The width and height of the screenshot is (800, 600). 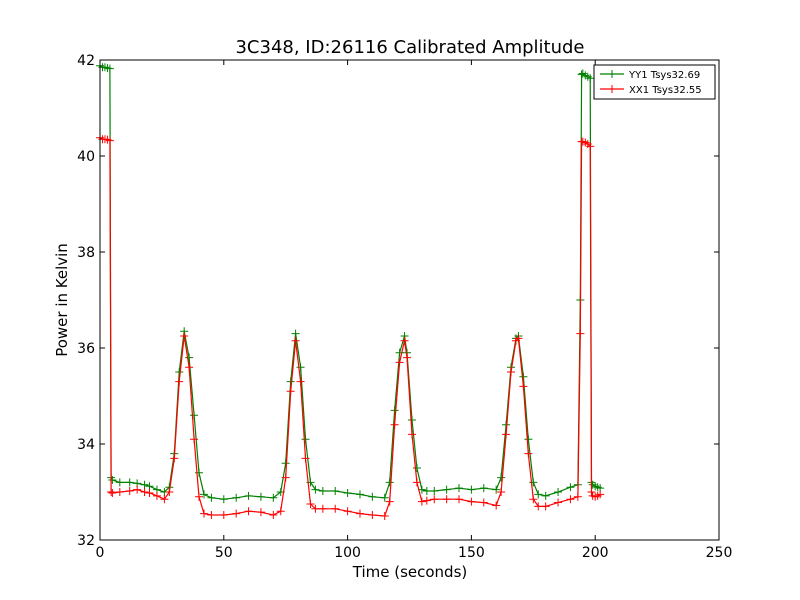 What do you see at coordinates (664, 75) in the screenshot?
I see `legend-label: YY1 Tsys32.69` at bounding box center [664, 75].